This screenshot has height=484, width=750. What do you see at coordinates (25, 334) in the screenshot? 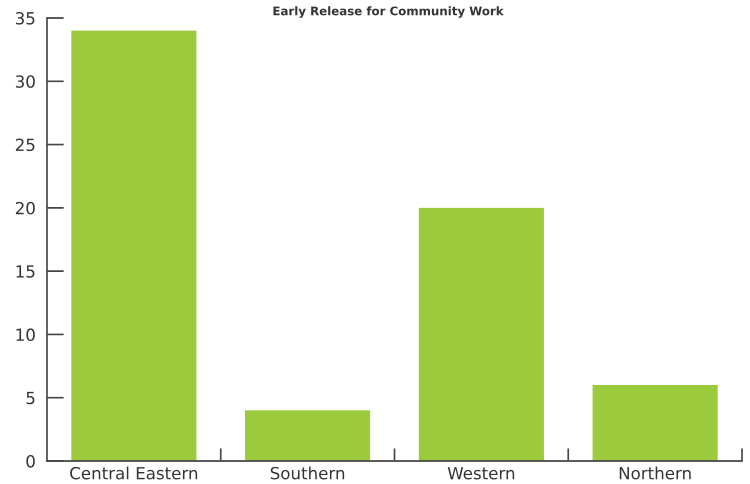
I see `y-tick-label: 10` at bounding box center [25, 334].